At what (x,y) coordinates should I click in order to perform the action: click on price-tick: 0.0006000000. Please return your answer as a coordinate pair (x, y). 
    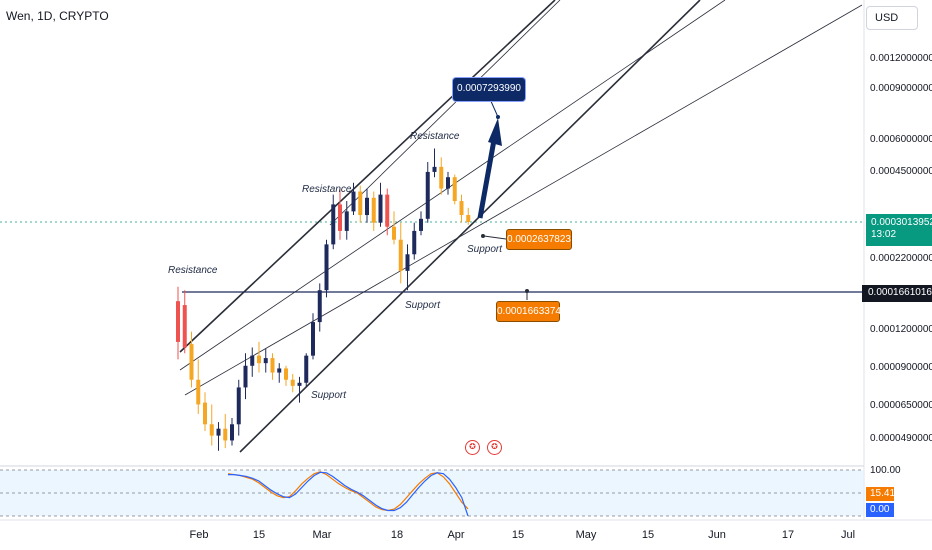
    Looking at the image, I should click on (901, 139).